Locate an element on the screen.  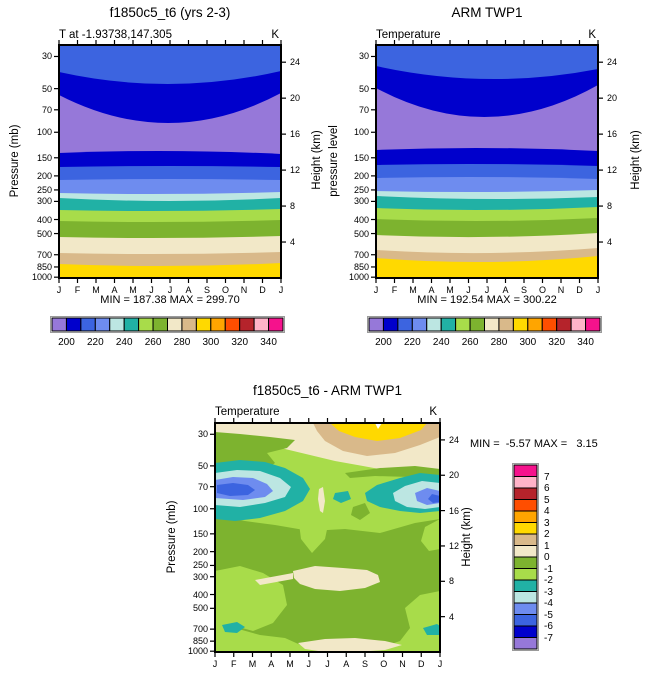
diff-contour-plot is located at coordinates (327, 537).